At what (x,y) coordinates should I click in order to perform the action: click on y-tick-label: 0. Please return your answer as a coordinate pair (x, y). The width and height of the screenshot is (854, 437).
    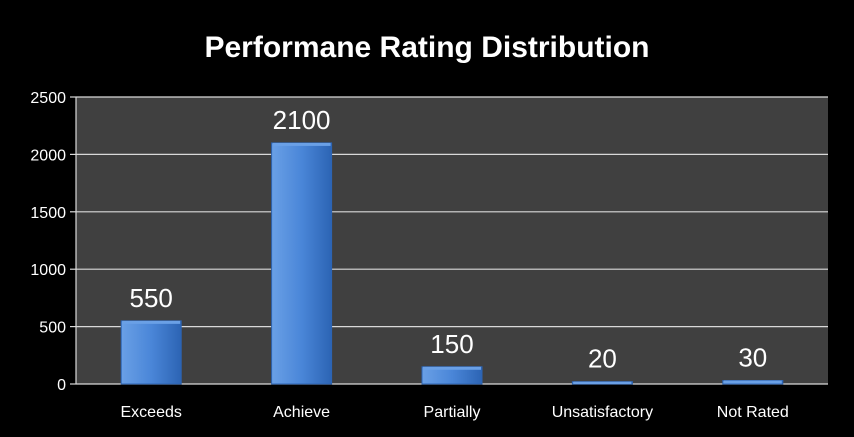
    Looking at the image, I should click on (61, 385).